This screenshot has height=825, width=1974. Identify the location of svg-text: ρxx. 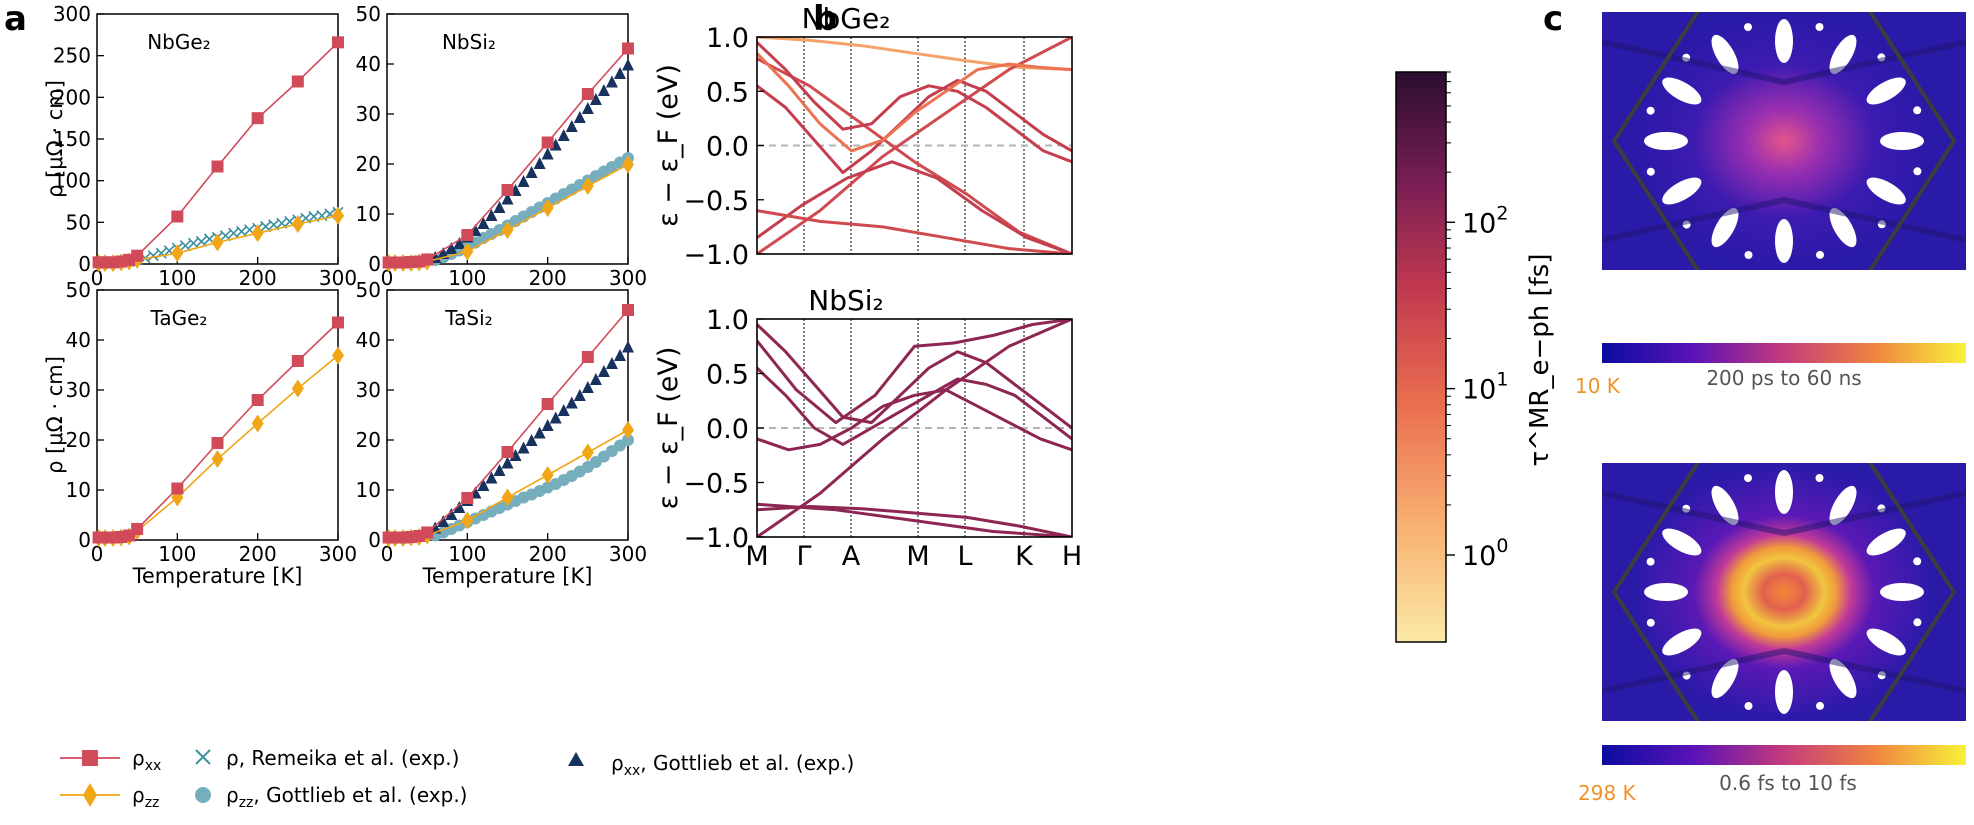
(146, 760).